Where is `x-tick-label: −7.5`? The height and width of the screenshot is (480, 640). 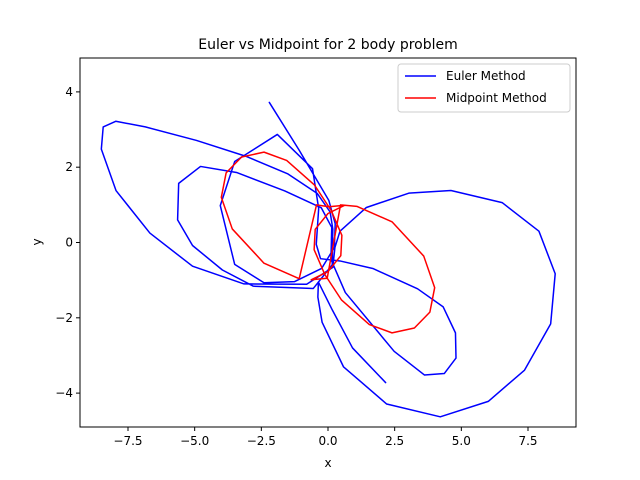 x-tick-label: −7.5 is located at coordinates (127, 441).